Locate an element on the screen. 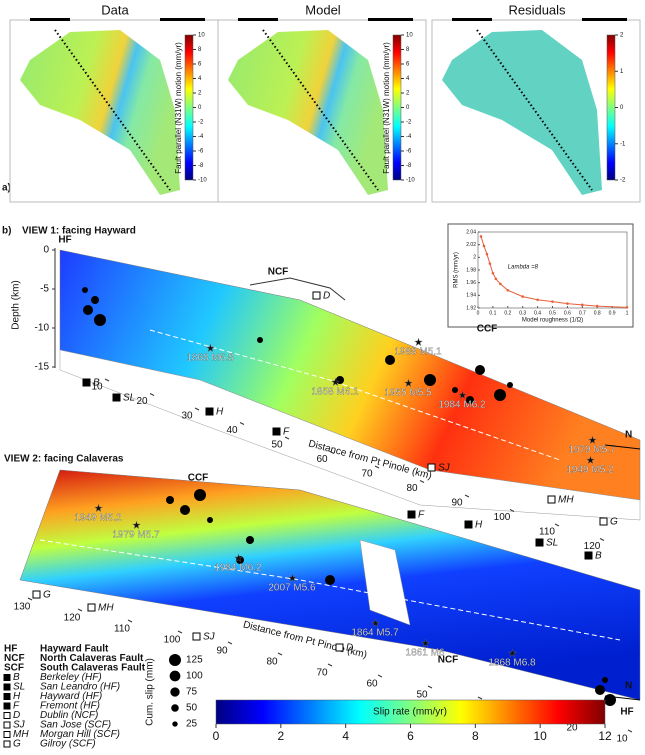 The width and height of the screenshot is (645, 755). ncf-trace is located at coordinates (297, 289).